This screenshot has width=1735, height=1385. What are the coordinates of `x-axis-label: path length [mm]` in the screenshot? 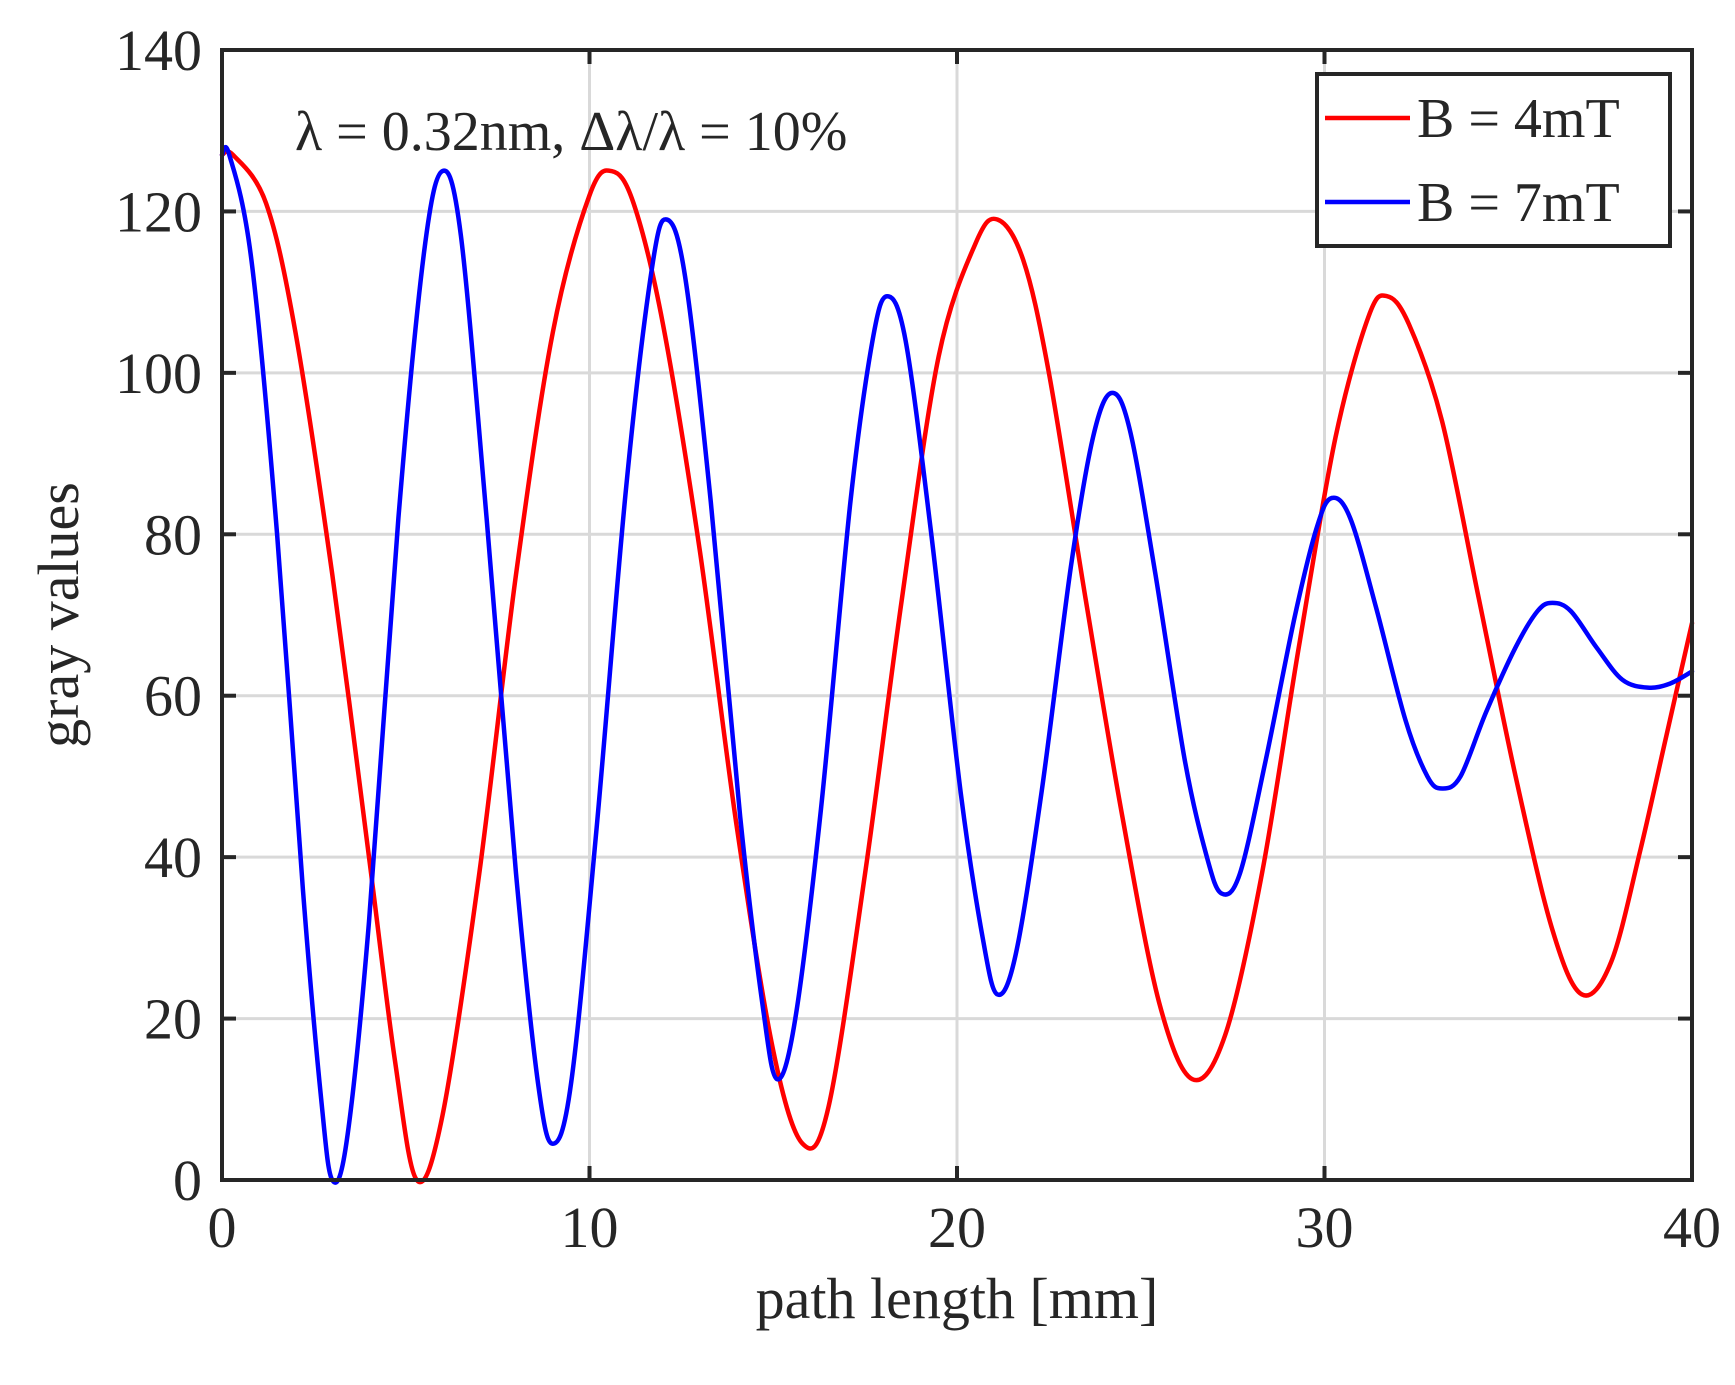 It's located at (957, 1298).